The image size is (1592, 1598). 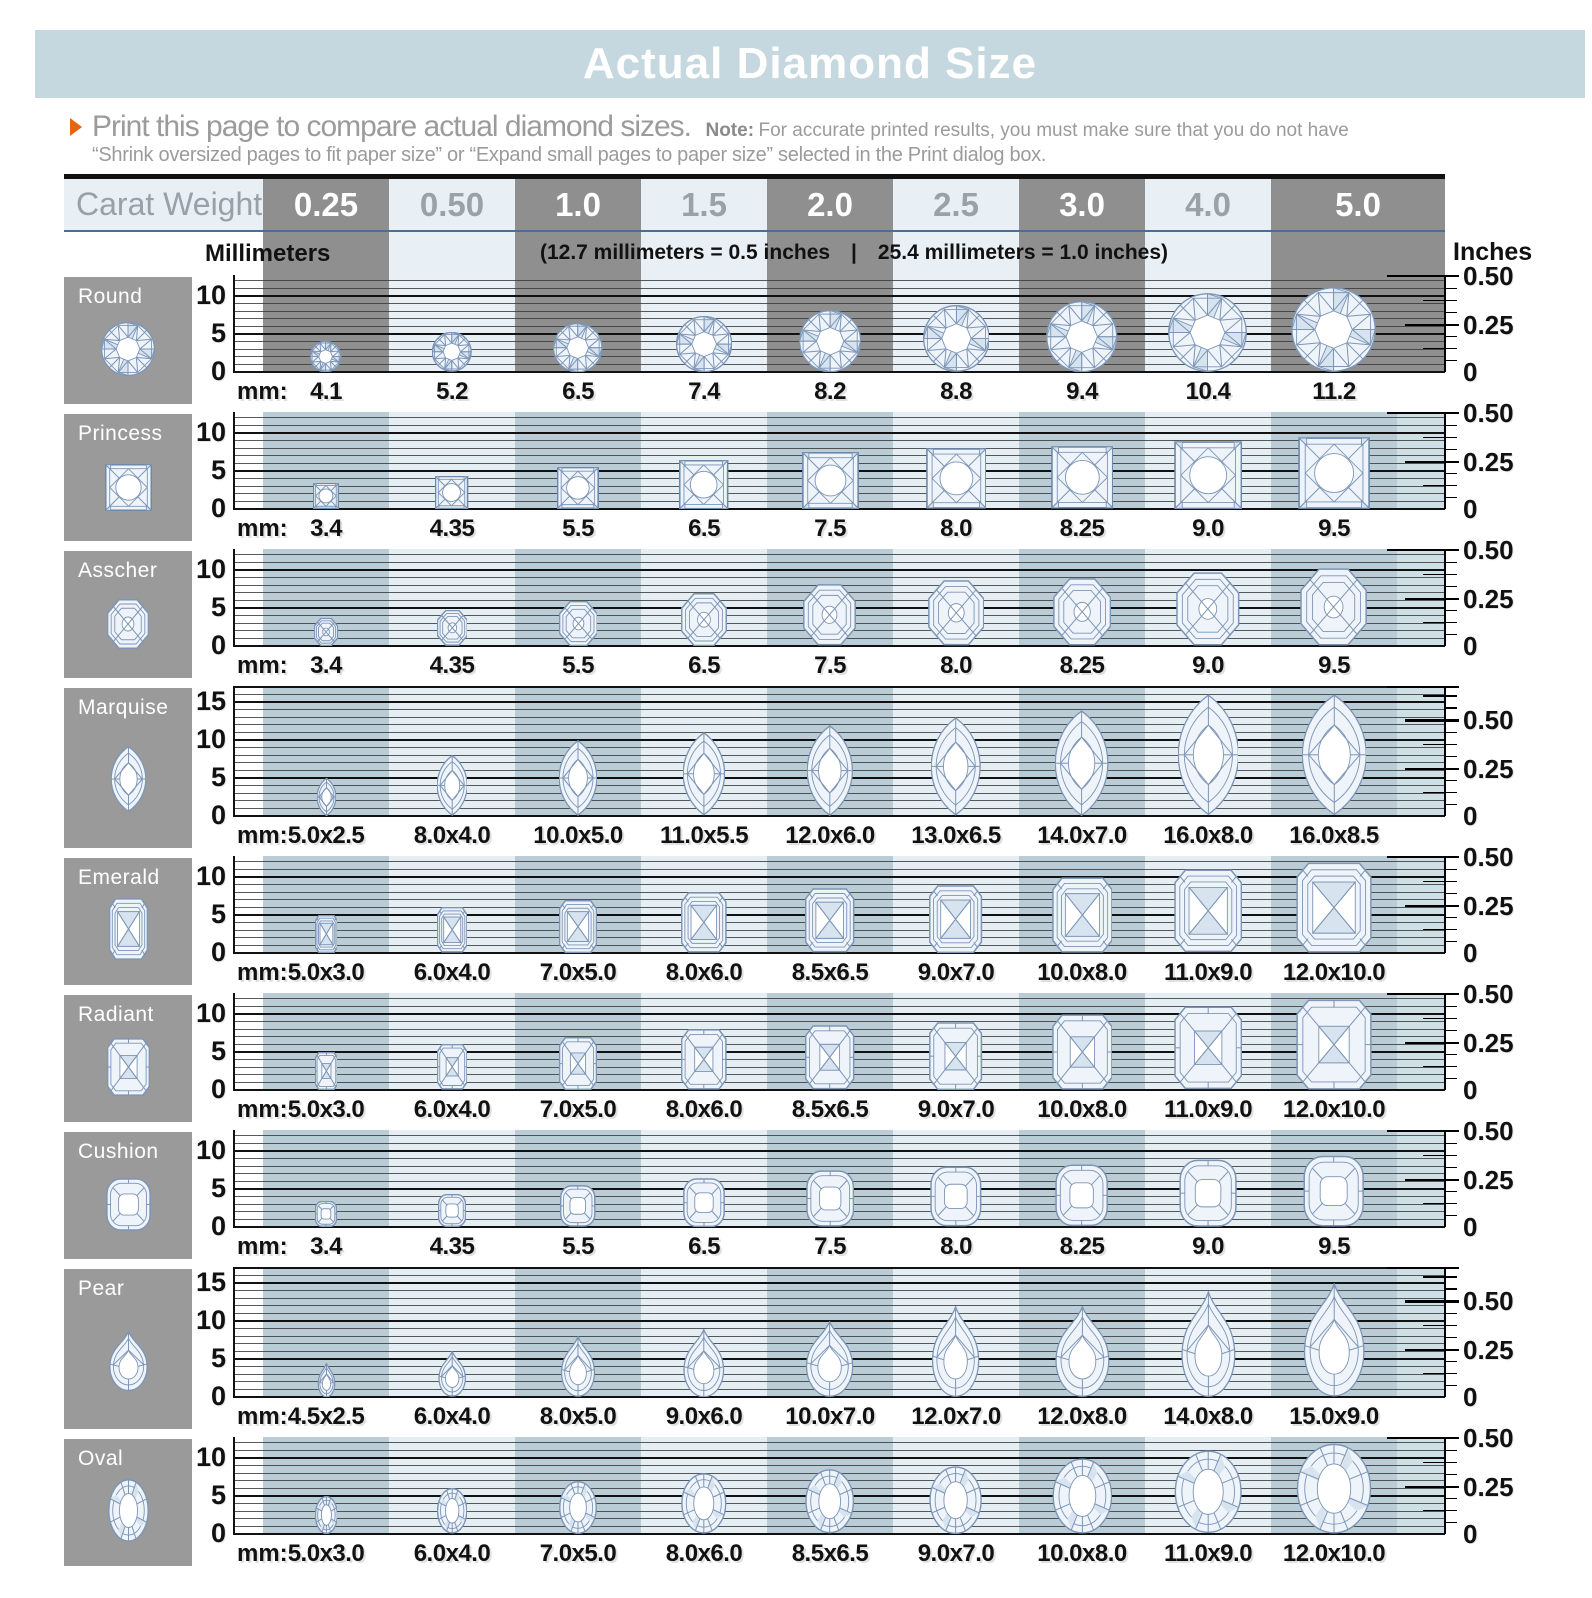 I want to click on mm-value: 9.0x7.0, so click(x=956, y=1109).